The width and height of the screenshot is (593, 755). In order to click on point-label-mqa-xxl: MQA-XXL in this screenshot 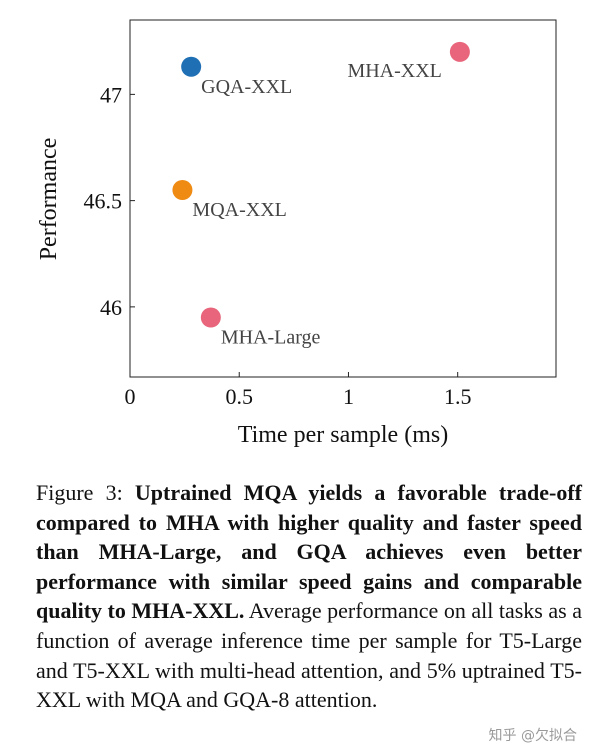, I will do `click(239, 210)`.